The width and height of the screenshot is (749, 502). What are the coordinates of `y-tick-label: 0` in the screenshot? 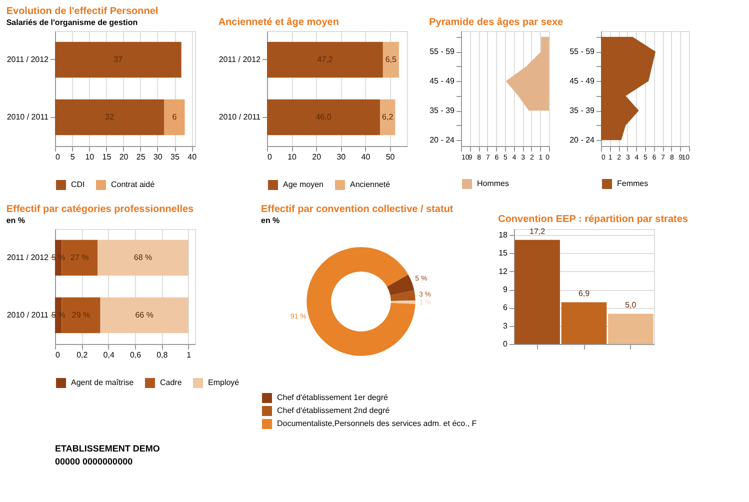 It's located at (505, 344).